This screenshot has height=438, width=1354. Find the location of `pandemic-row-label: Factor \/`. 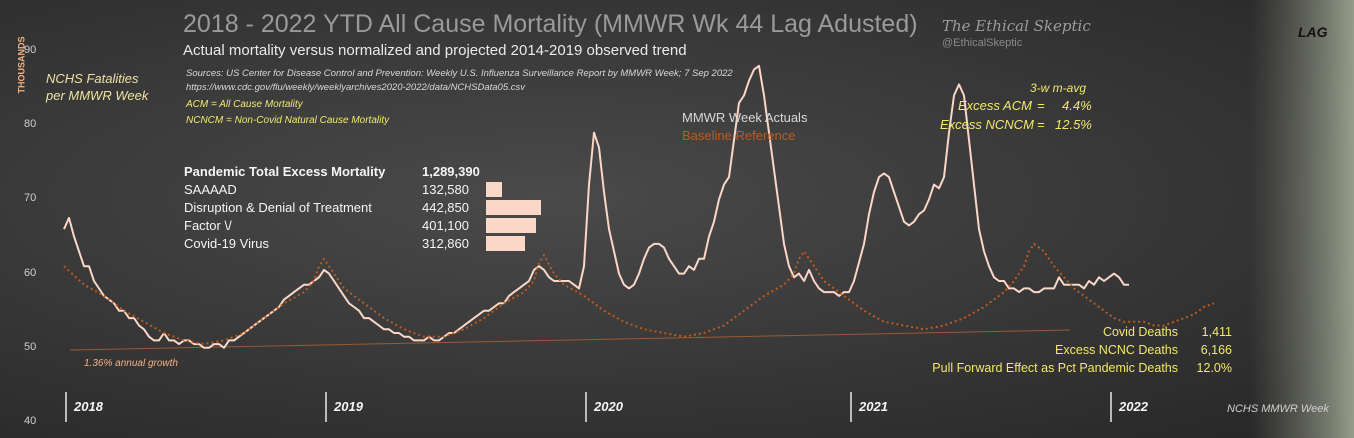

pandemic-row-label: Factor \/ is located at coordinates (208, 225).